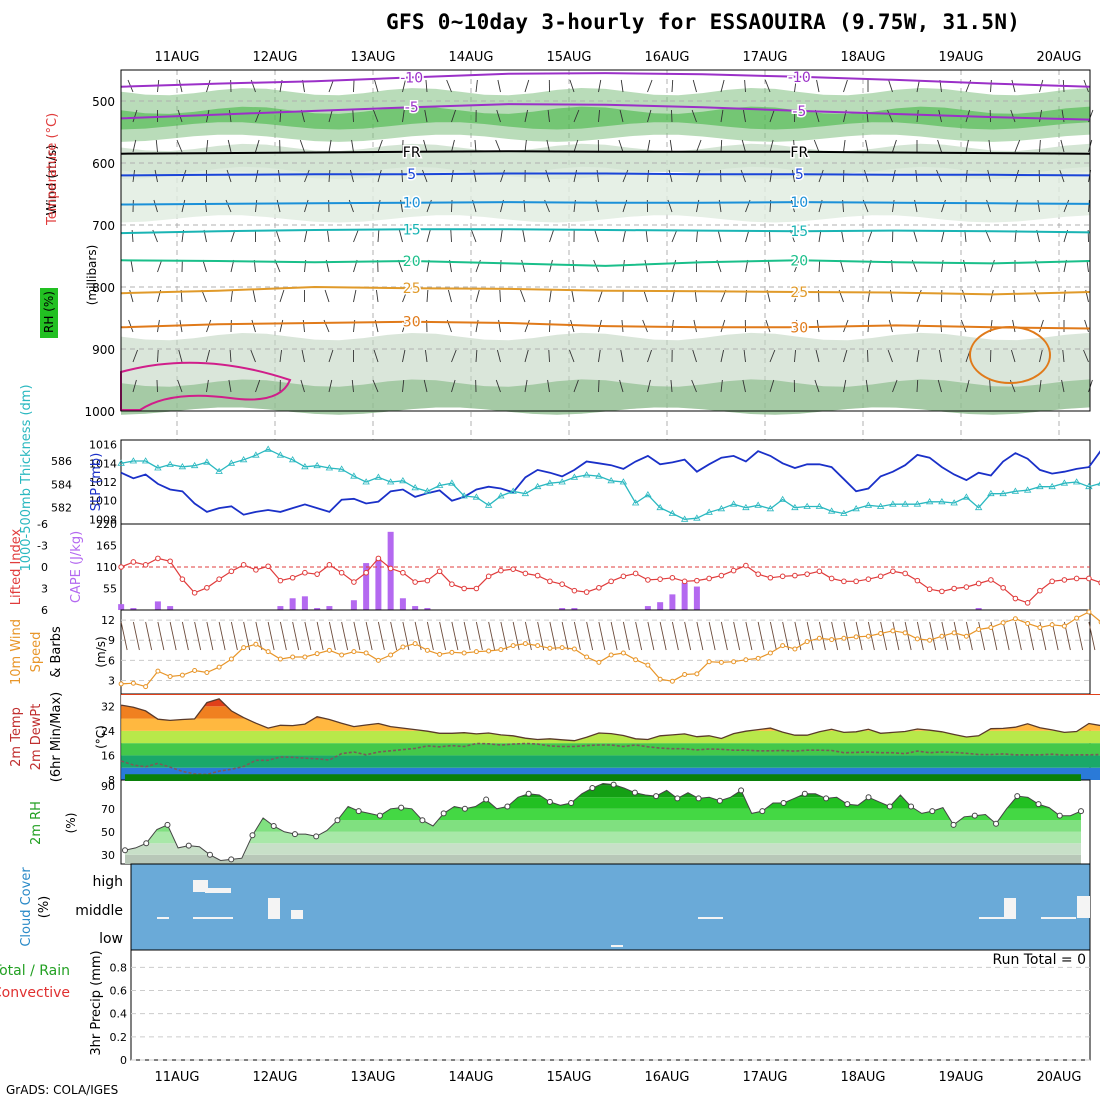 Image resolution: width=1100 pixels, height=1100 pixels. I want to click on y-tick-temp: 32, so click(108, 706).